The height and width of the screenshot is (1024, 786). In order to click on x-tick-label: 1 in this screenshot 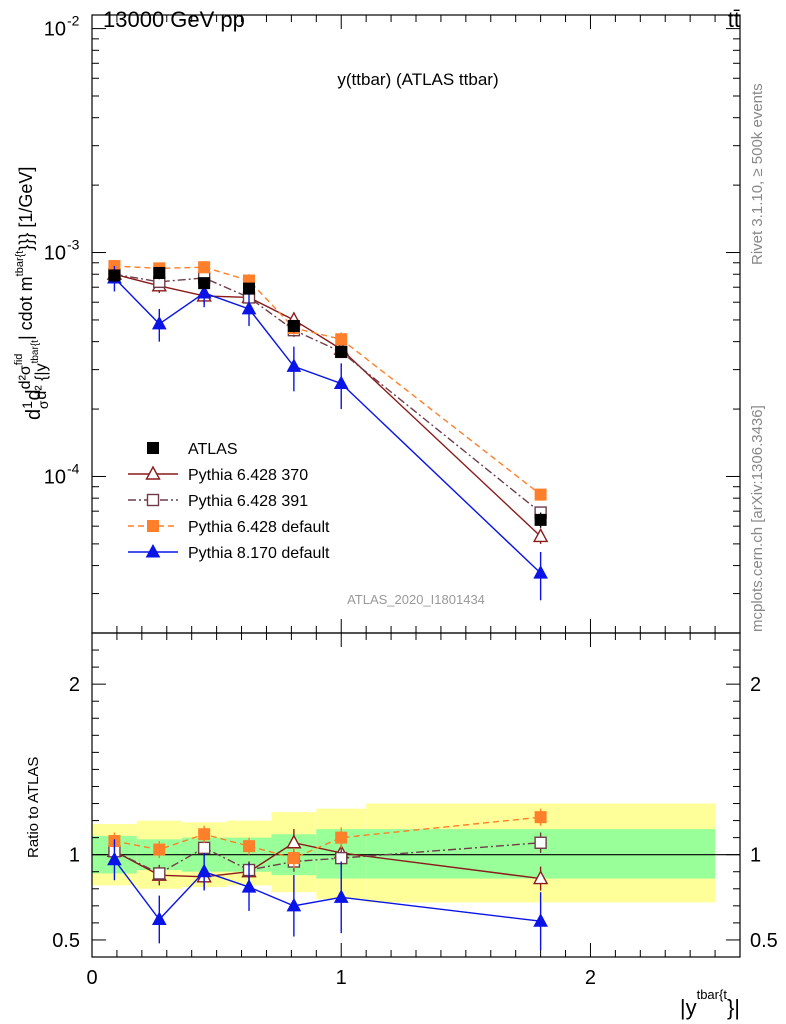, I will do `click(341, 978)`.